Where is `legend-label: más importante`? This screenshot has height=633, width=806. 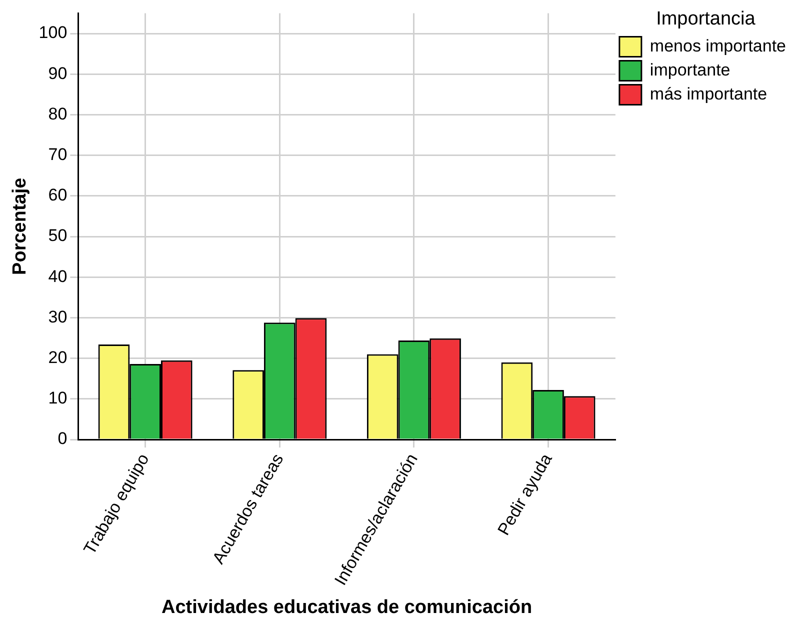 legend-label: más importante is located at coordinates (709, 94).